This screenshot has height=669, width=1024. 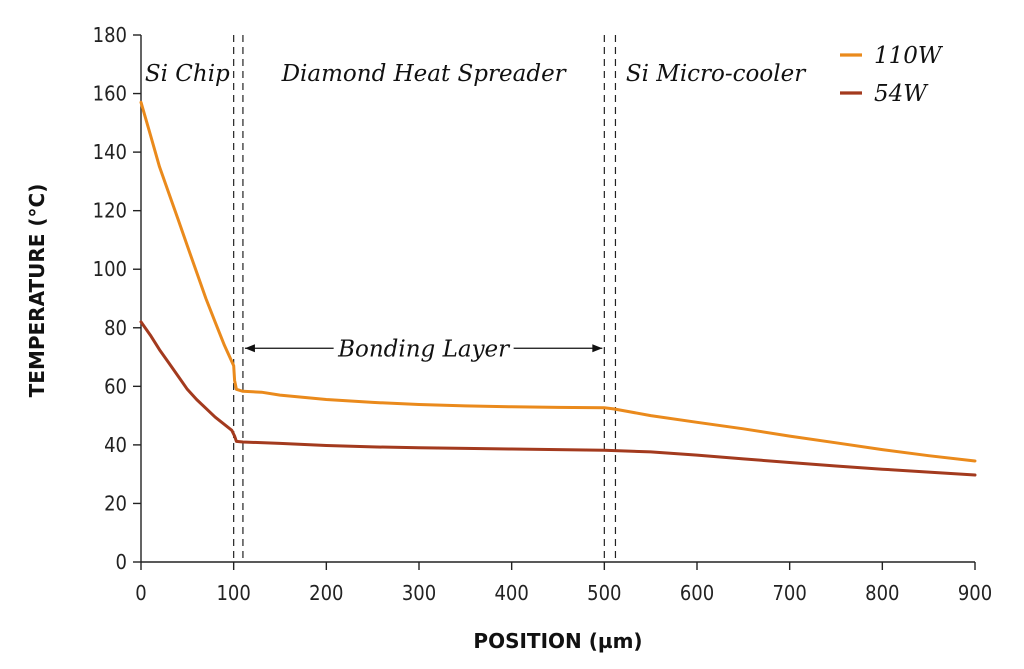 I want to click on y-tick-label: 60, so click(x=115, y=386).